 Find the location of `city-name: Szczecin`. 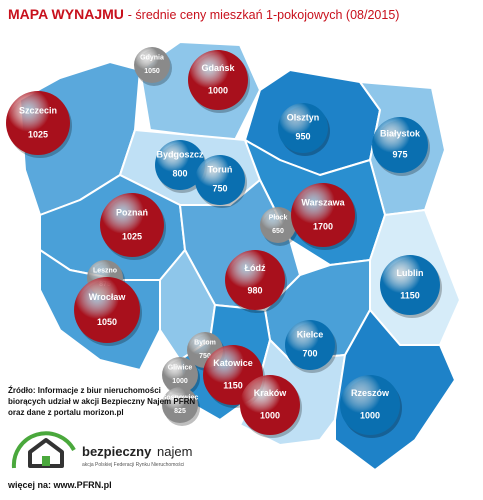

city-name: Szczecin is located at coordinates (38, 110).